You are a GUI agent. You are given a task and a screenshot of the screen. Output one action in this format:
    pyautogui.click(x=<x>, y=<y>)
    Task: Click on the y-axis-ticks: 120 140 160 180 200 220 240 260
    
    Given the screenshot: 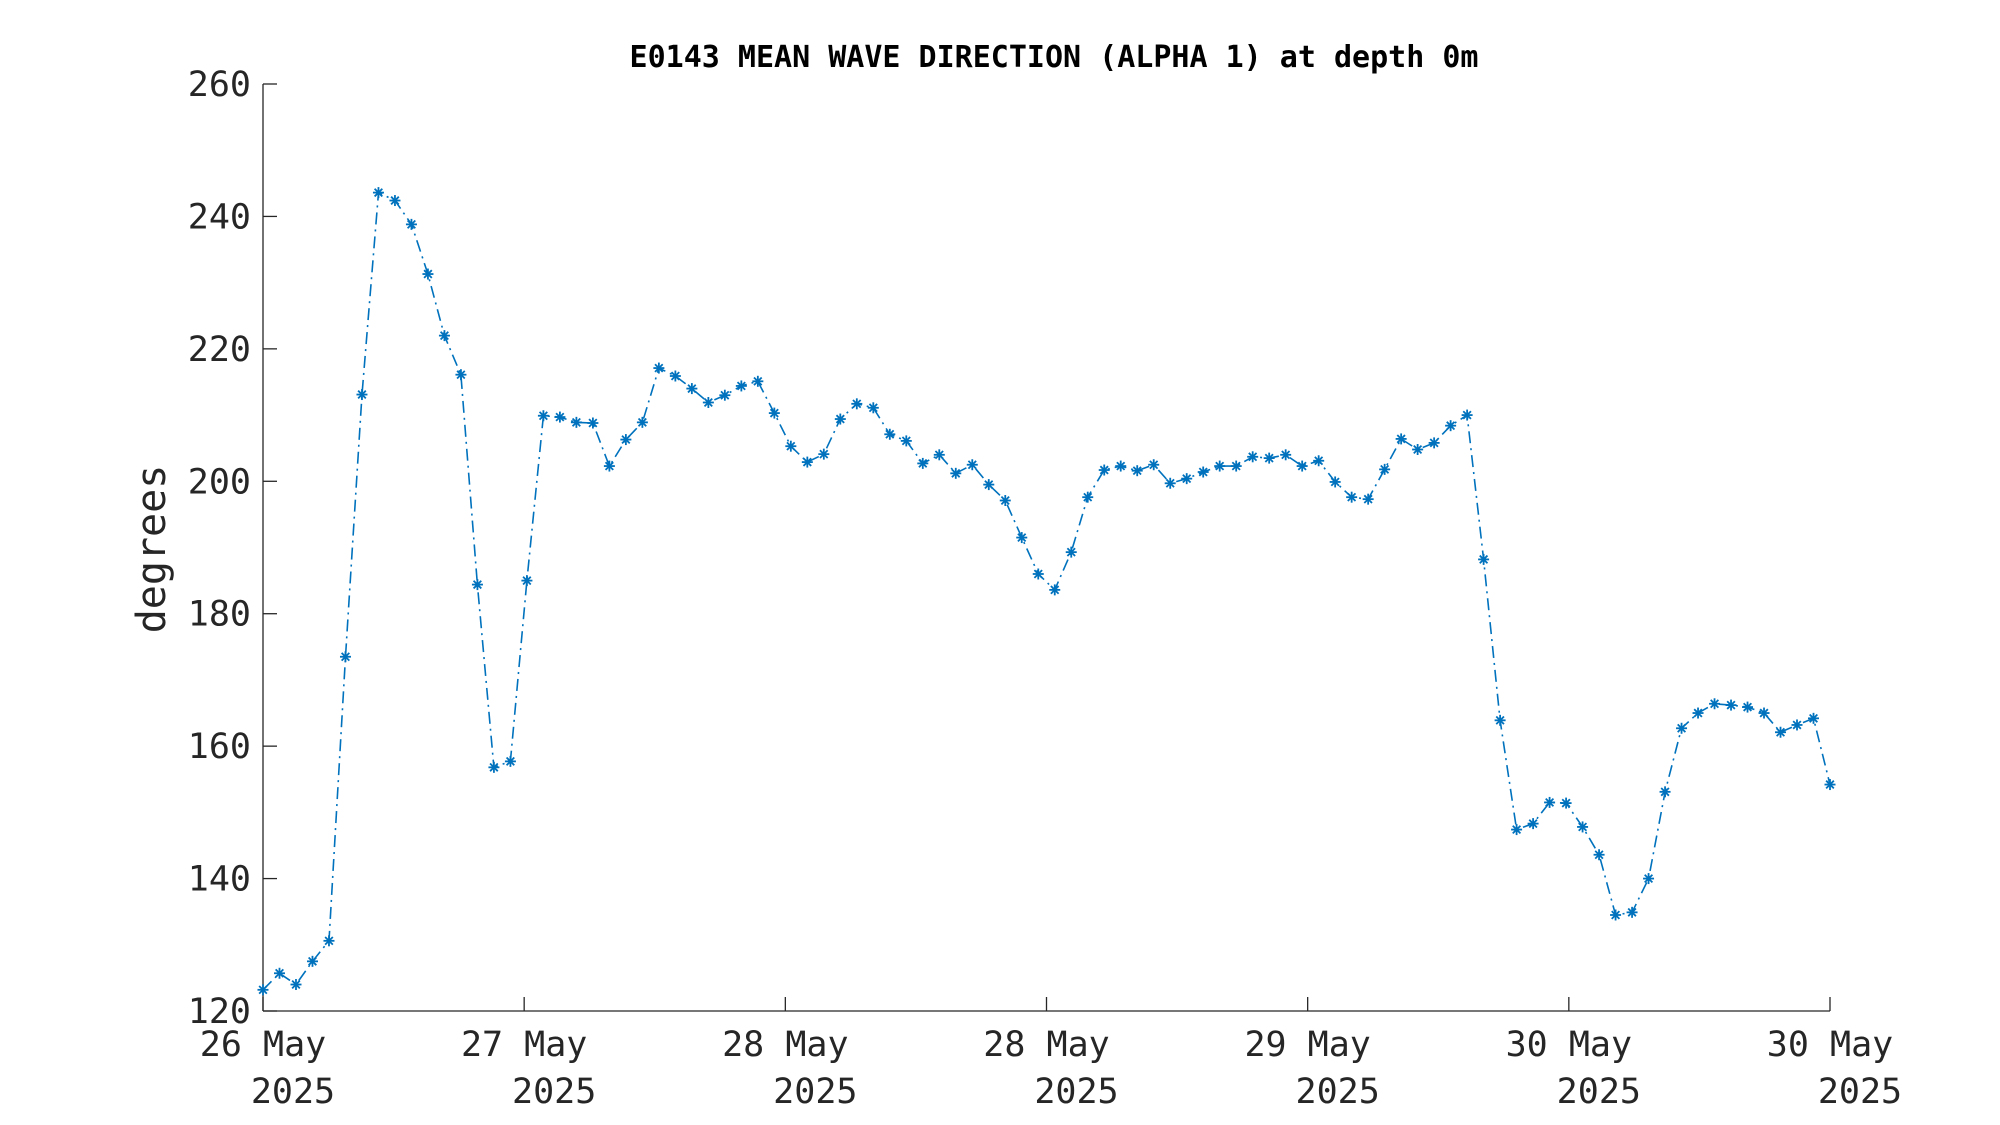 What is the action you would take?
    pyautogui.click(x=232, y=548)
    